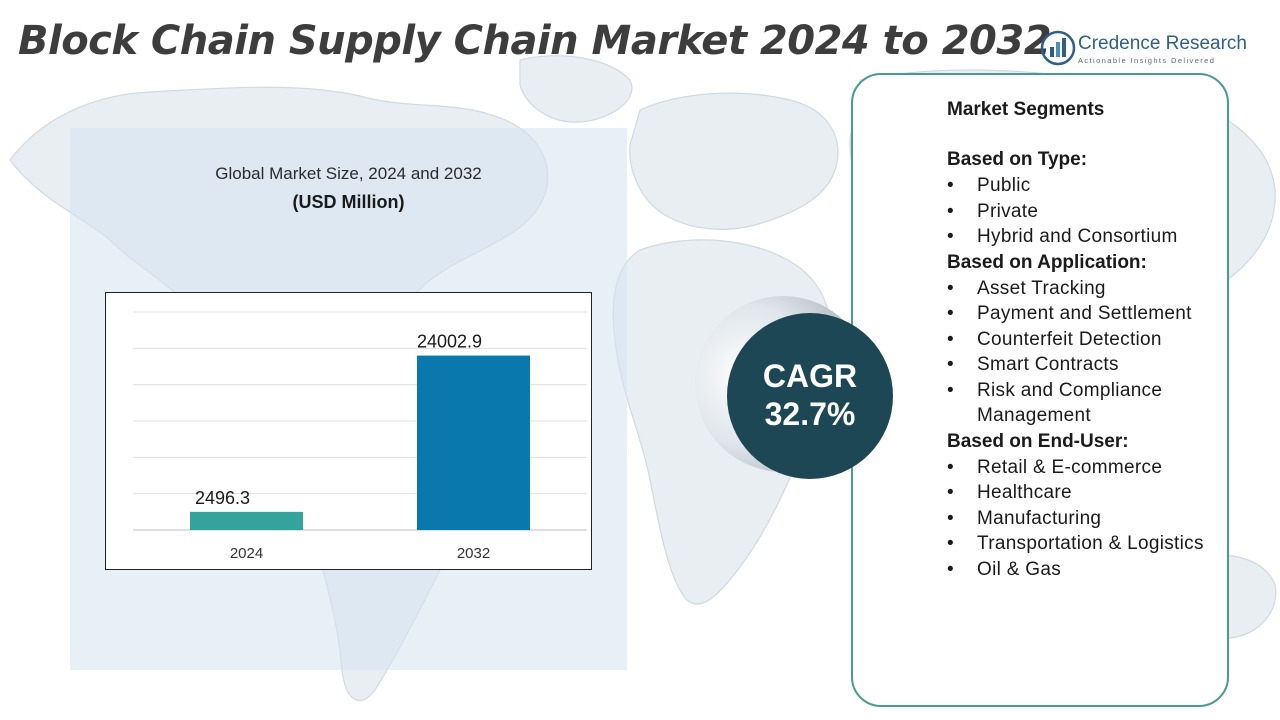 Image resolution: width=1280 pixels, height=720 pixels. I want to click on segment-list: Public Private Hybrid and Consortium, so click(1092, 211).